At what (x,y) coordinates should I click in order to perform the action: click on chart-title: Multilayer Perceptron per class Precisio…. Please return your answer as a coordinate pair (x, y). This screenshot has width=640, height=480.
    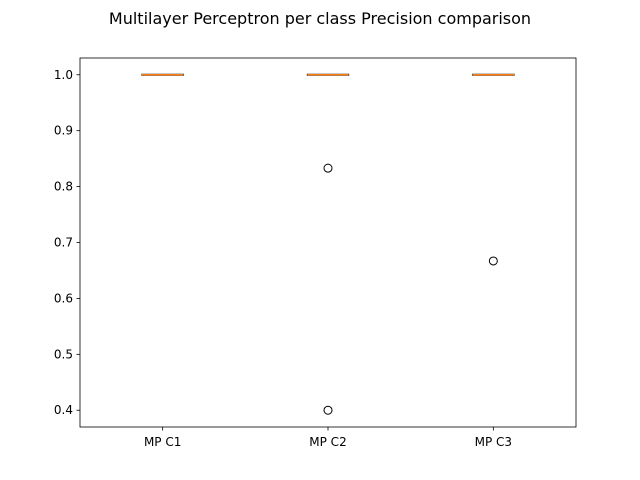
    Looking at the image, I should click on (320, 18).